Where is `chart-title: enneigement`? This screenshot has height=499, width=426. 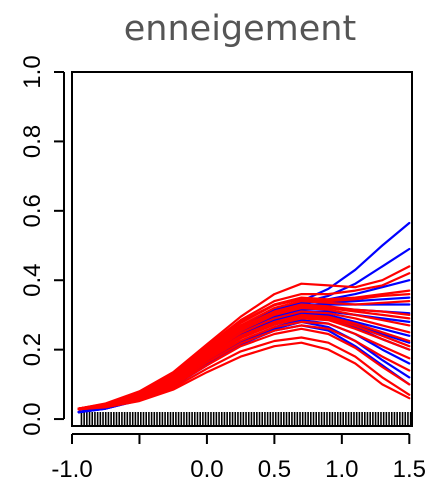 chart-title: enneigement is located at coordinates (240, 29).